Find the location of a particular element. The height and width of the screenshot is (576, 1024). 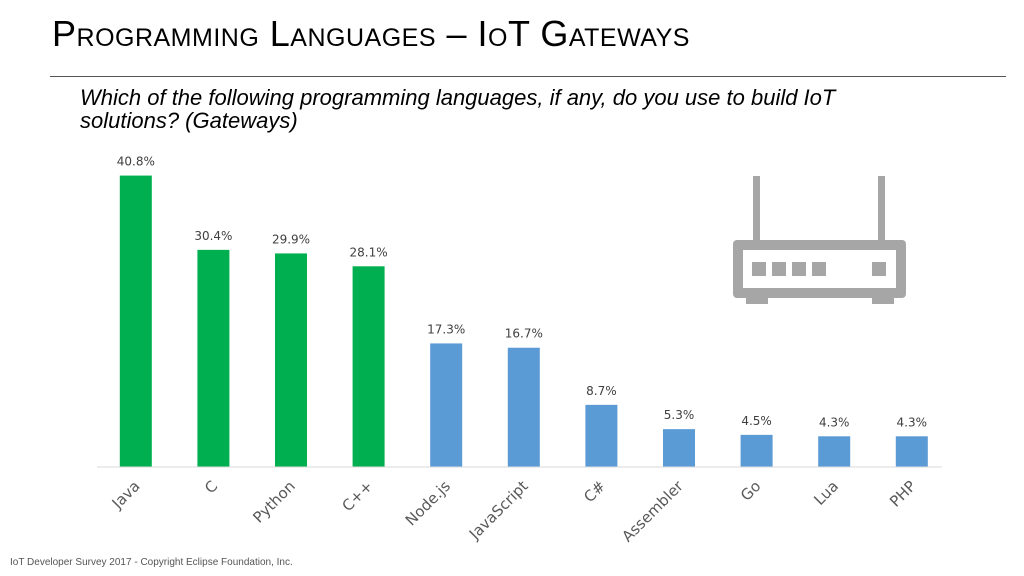

data-label: 28.1% is located at coordinates (369, 252).